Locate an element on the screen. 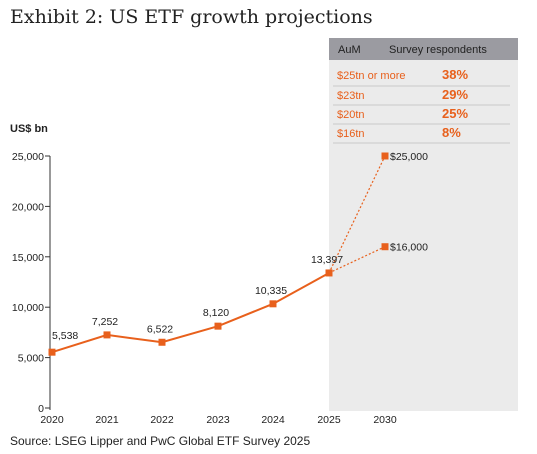  data-label: $25,000 is located at coordinates (409, 157).